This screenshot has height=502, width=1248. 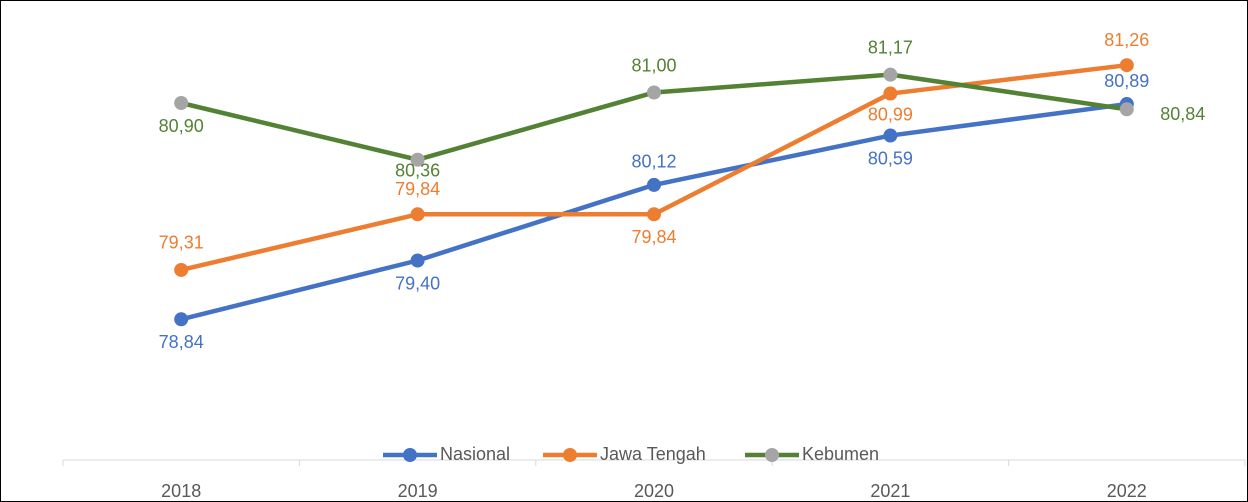 I want to click on value-label: 81,00, so click(x=653, y=65).